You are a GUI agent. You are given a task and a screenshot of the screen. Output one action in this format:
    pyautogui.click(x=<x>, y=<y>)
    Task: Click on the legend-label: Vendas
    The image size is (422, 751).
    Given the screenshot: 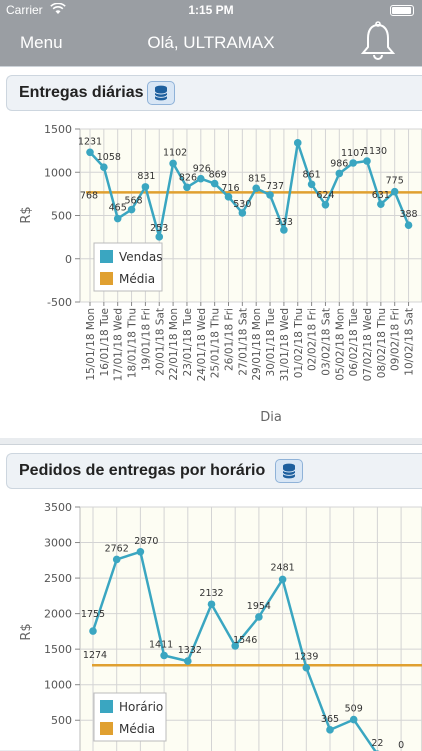 What is the action you would take?
    pyautogui.click(x=141, y=257)
    